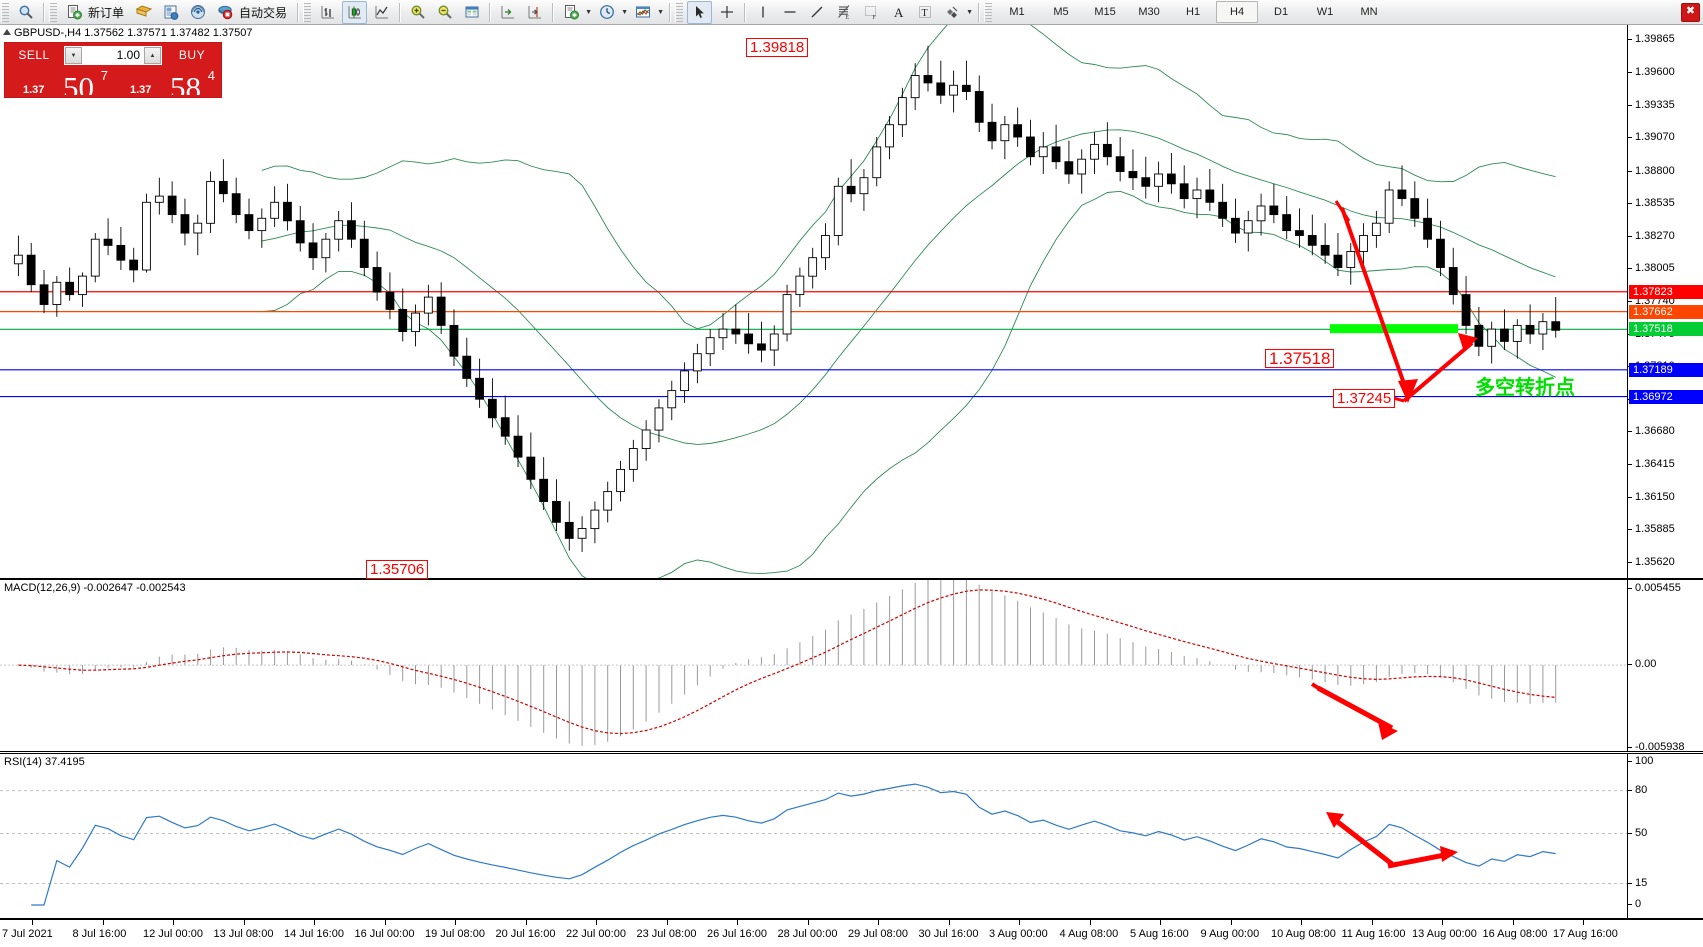 This screenshot has width=1703, height=947. I want to click on chart-collapse-icon, so click(7, 32).